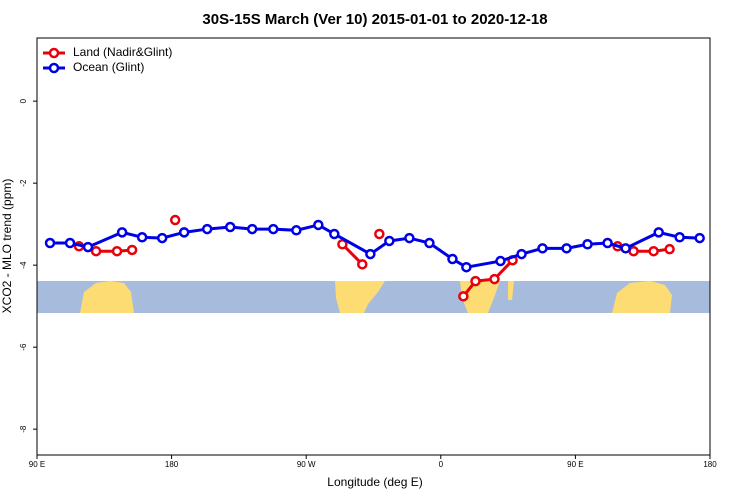  I want to click on y-tick-label: -6, so click(23, 347).